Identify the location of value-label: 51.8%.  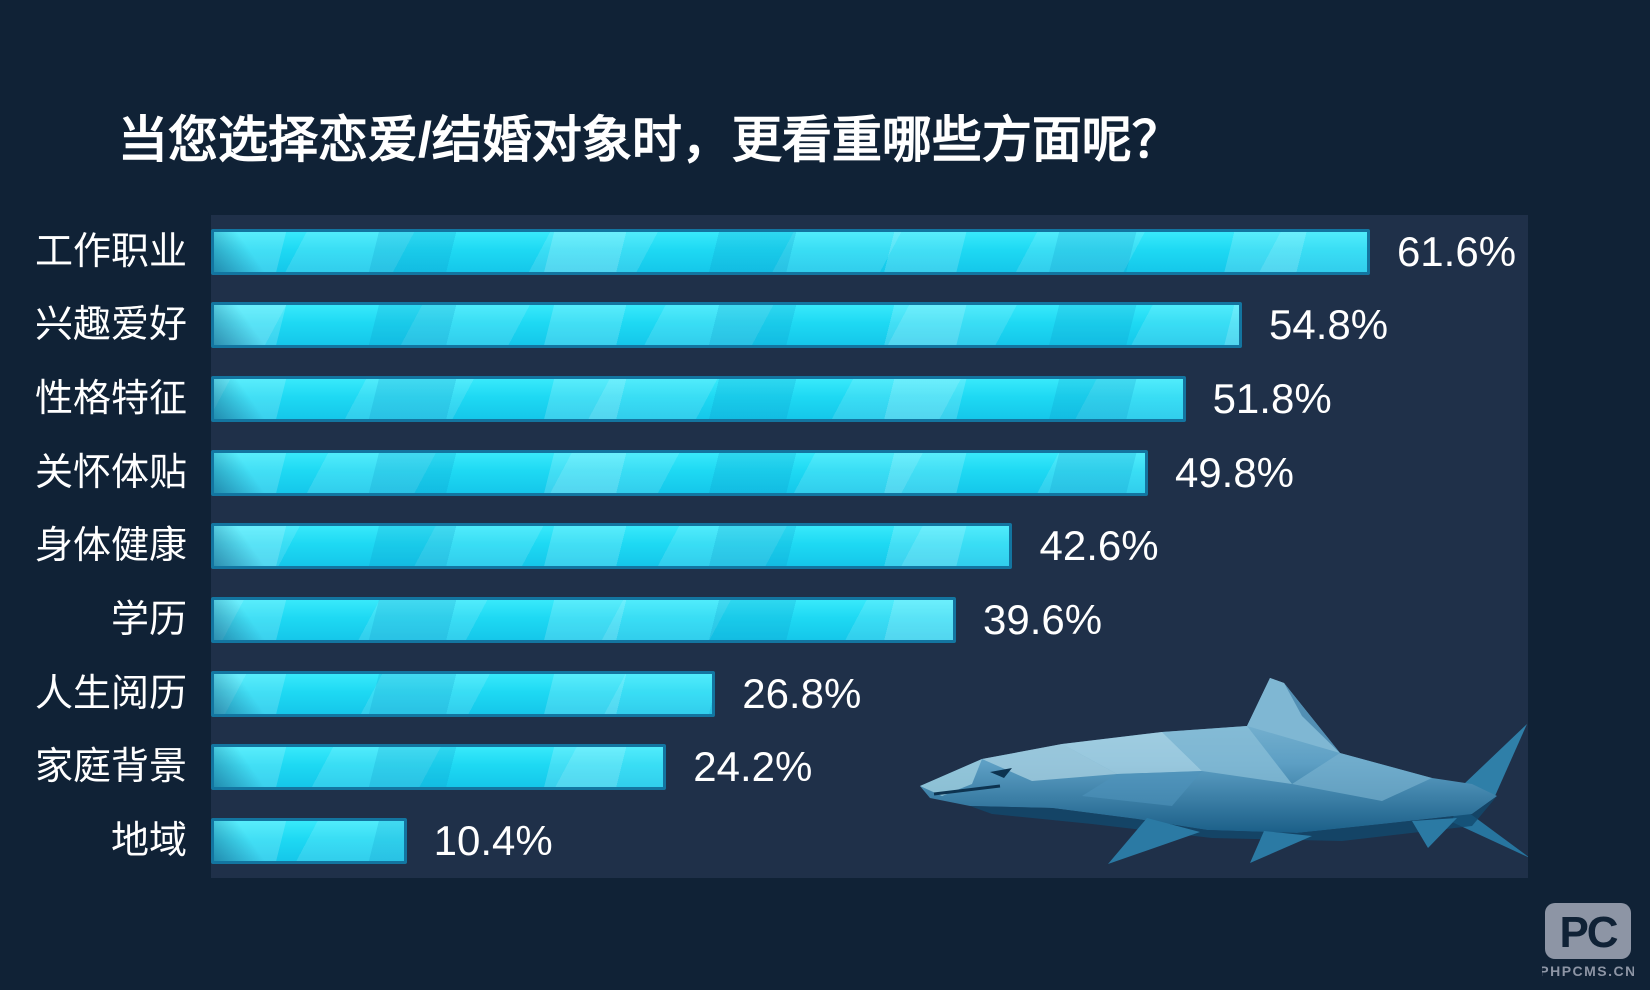
(1272, 399).